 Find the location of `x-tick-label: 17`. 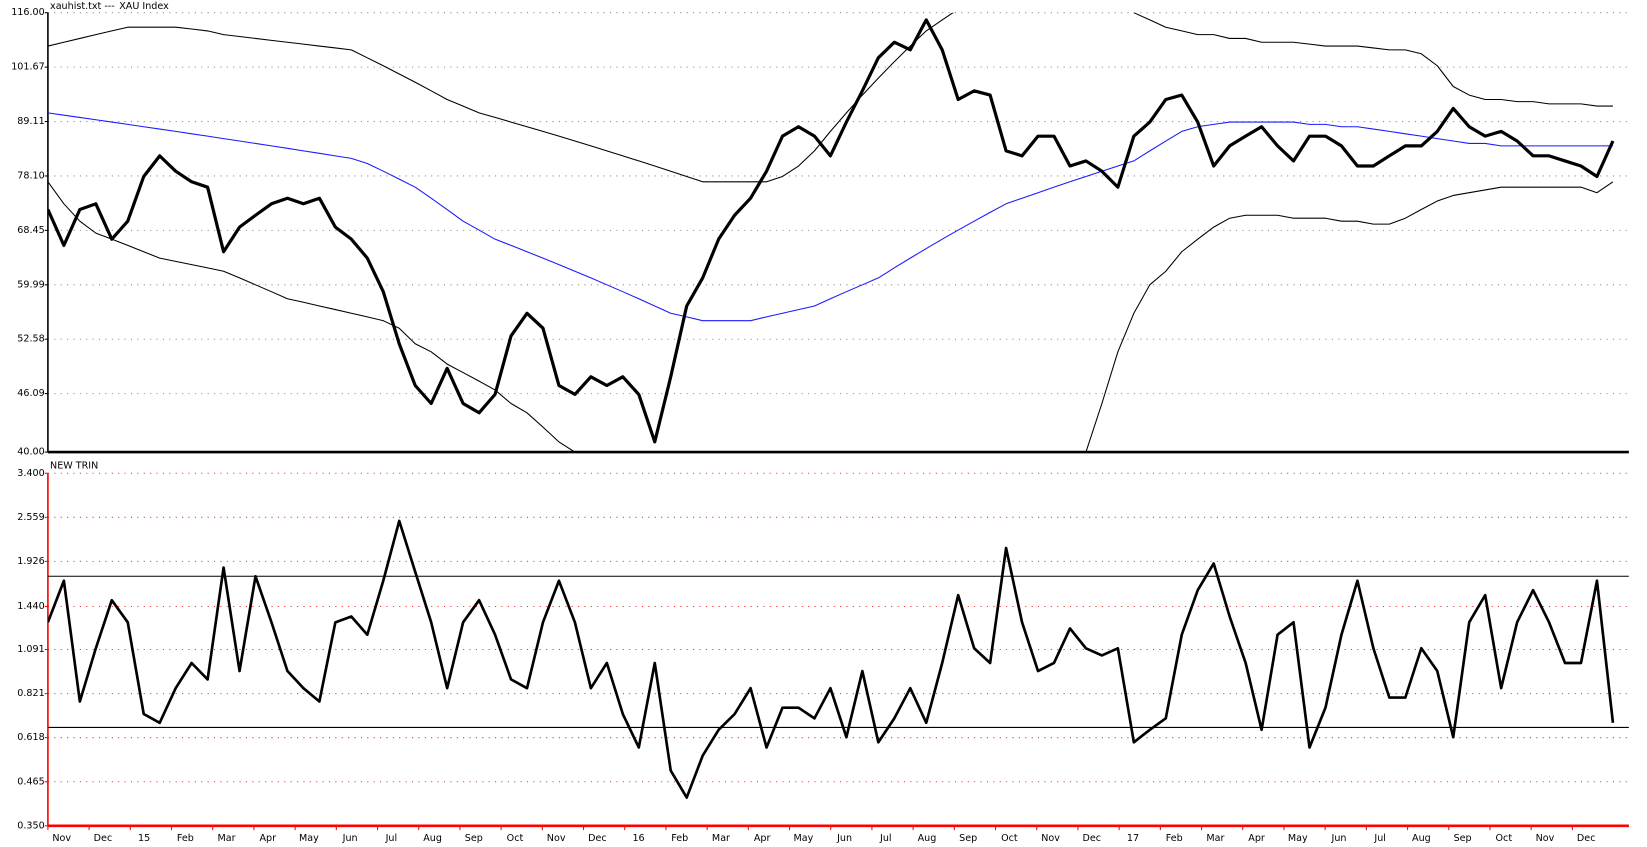

x-tick-label: 17 is located at coordinates (1133, 838).